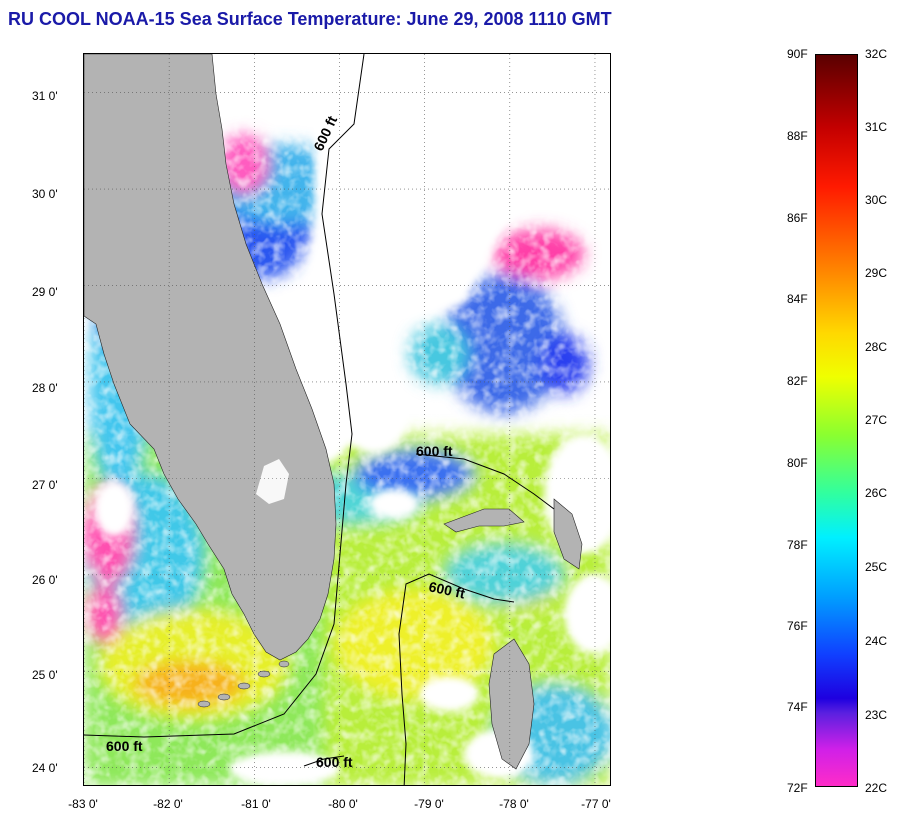 The image size is (897, 817). Describe the element at coordinates (243, 684) in the screenshot. I see `florida-keys` at that location.